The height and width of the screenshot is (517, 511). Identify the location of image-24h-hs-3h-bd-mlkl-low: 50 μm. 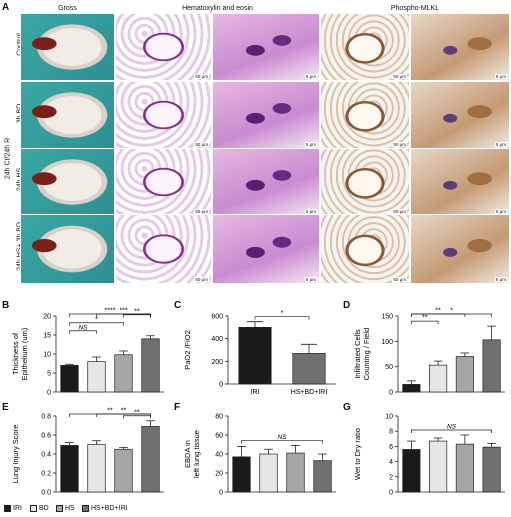
(365, 249).